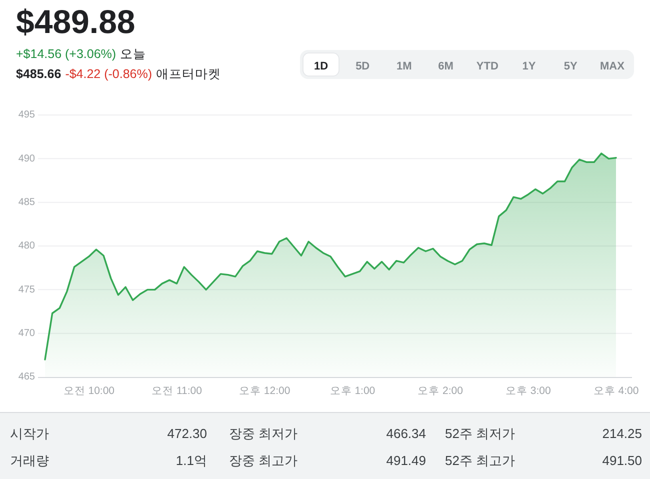 The image size is (650, 479). What do you see at coordinates (26, 115) in the screenshot?
I see `y-tick-label: 495` at bounding box center [26, 115].